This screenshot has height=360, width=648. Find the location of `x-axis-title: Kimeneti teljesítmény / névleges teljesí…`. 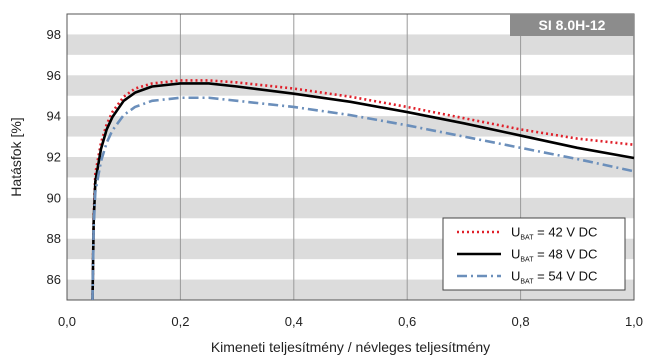

x-axis-title: Kimeneti teljesítmény / névleges teljesí… is located at coordinates (350, 347).